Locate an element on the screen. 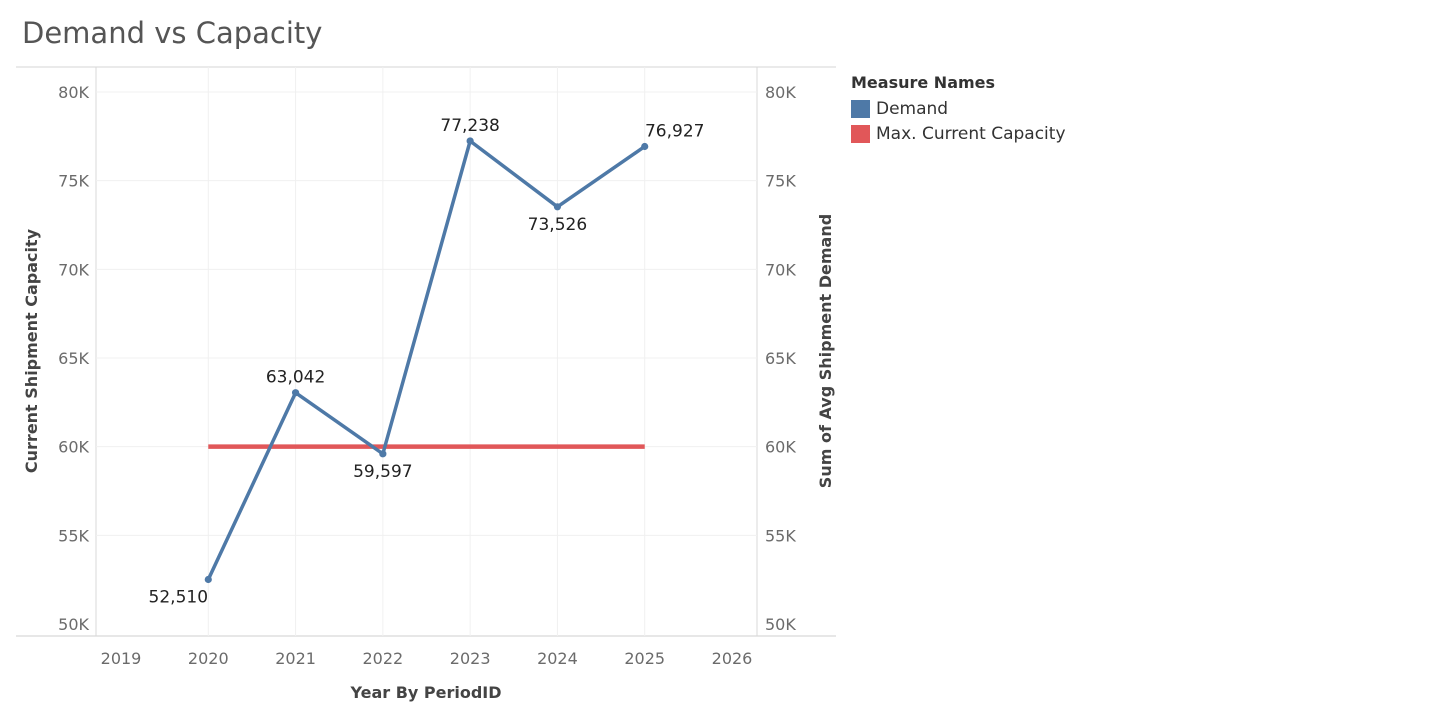 The width and height of the screenshot is (1447, 711). x-tick-label: 2024 is located at coordinates (557, 658).